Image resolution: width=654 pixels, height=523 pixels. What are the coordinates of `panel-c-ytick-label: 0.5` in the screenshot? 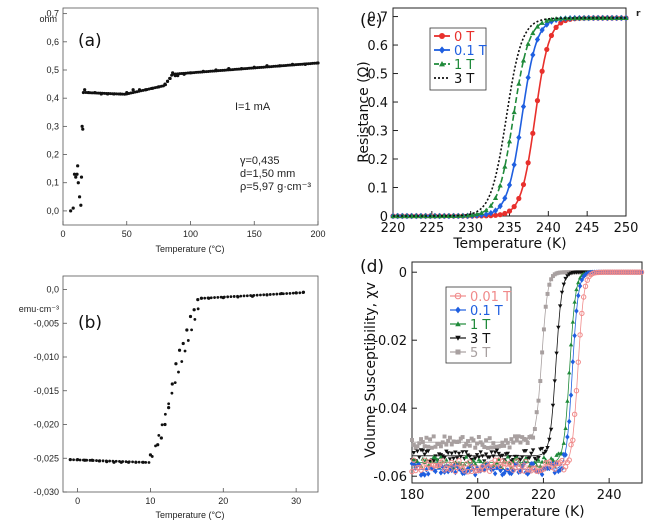 It's located at (377, 75).